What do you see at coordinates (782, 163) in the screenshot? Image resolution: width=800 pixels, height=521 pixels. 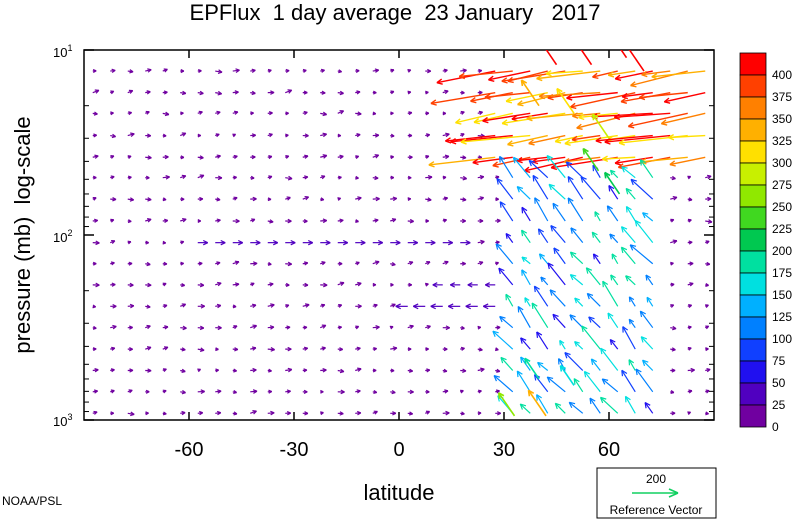 I see `colorbar-label: 300` at bounding box center [782, 163].